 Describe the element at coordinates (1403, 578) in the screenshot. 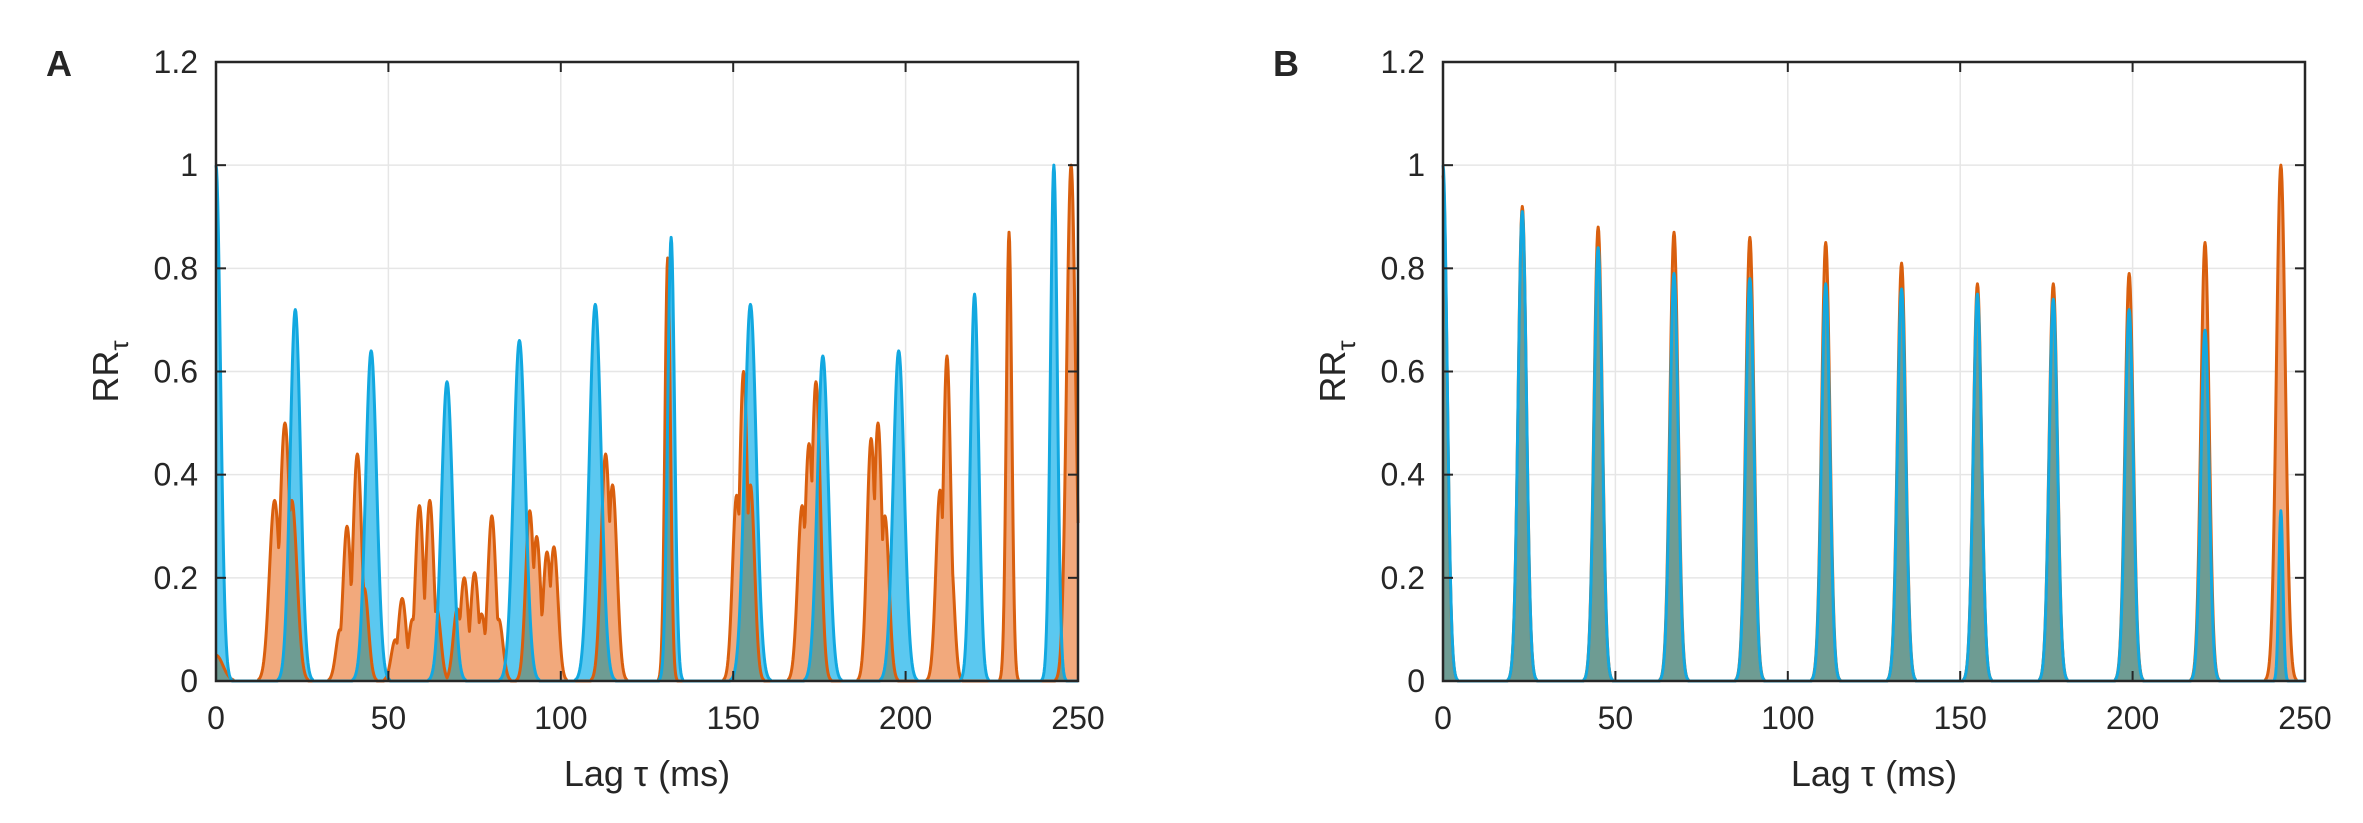

I see `y-tick-label-b: 0.2` at that location.